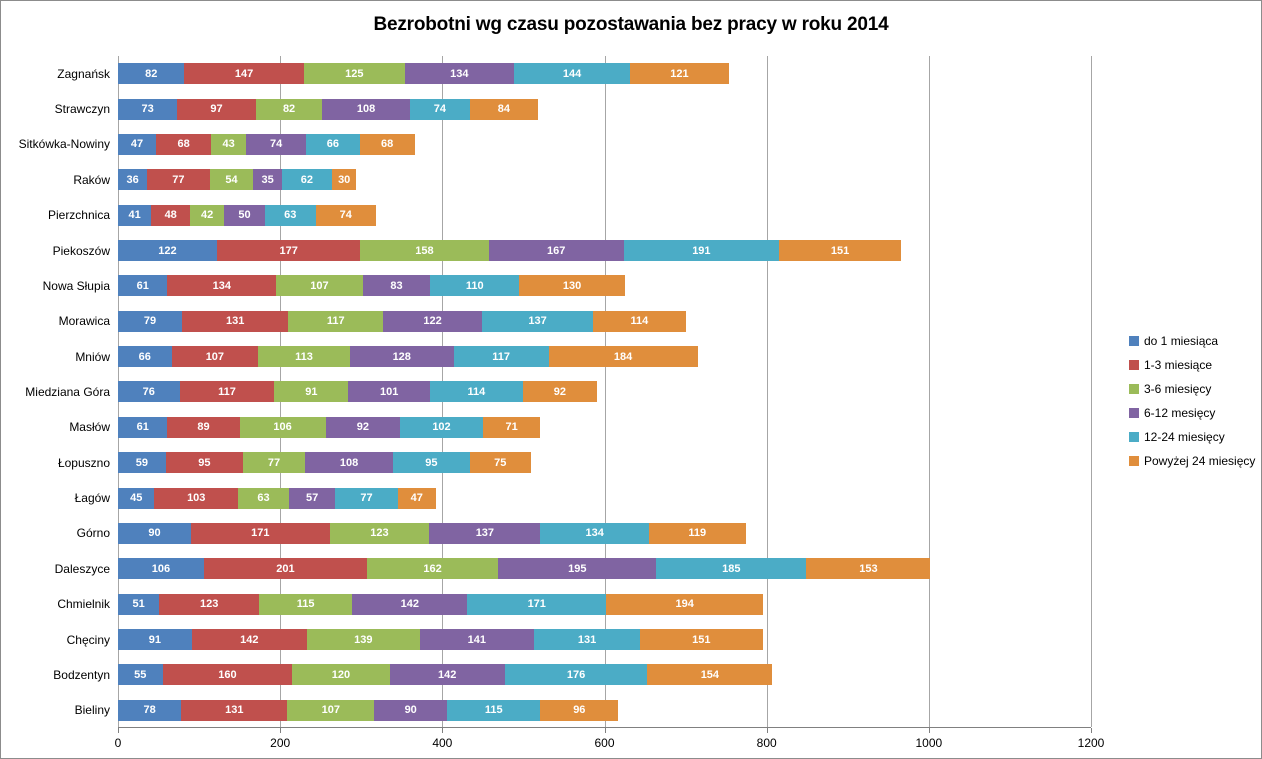  What do you see at coordinates (244, 74) in the screenshot?
I see `bar-segment: 147` at bounding box center [244, 74].